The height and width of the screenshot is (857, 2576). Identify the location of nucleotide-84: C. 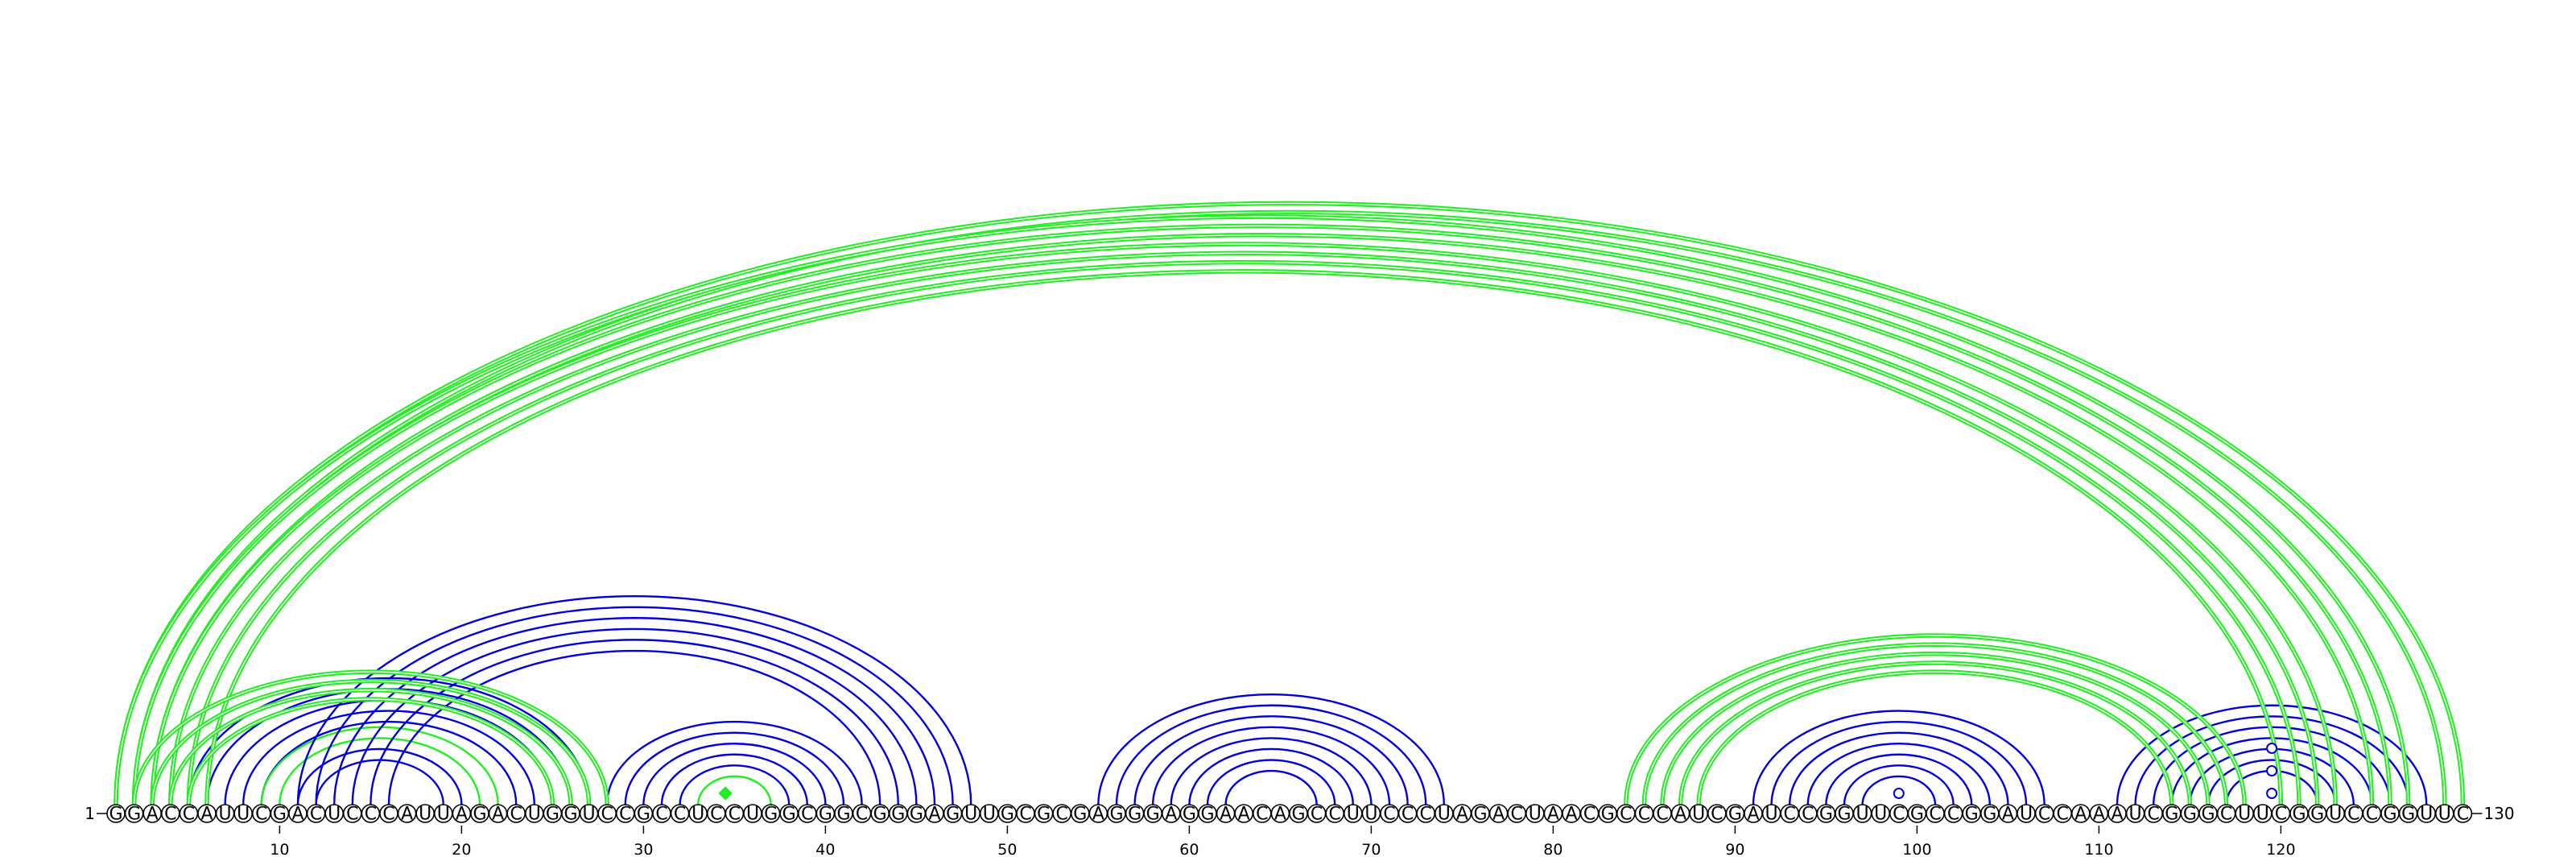
(1626, 814).